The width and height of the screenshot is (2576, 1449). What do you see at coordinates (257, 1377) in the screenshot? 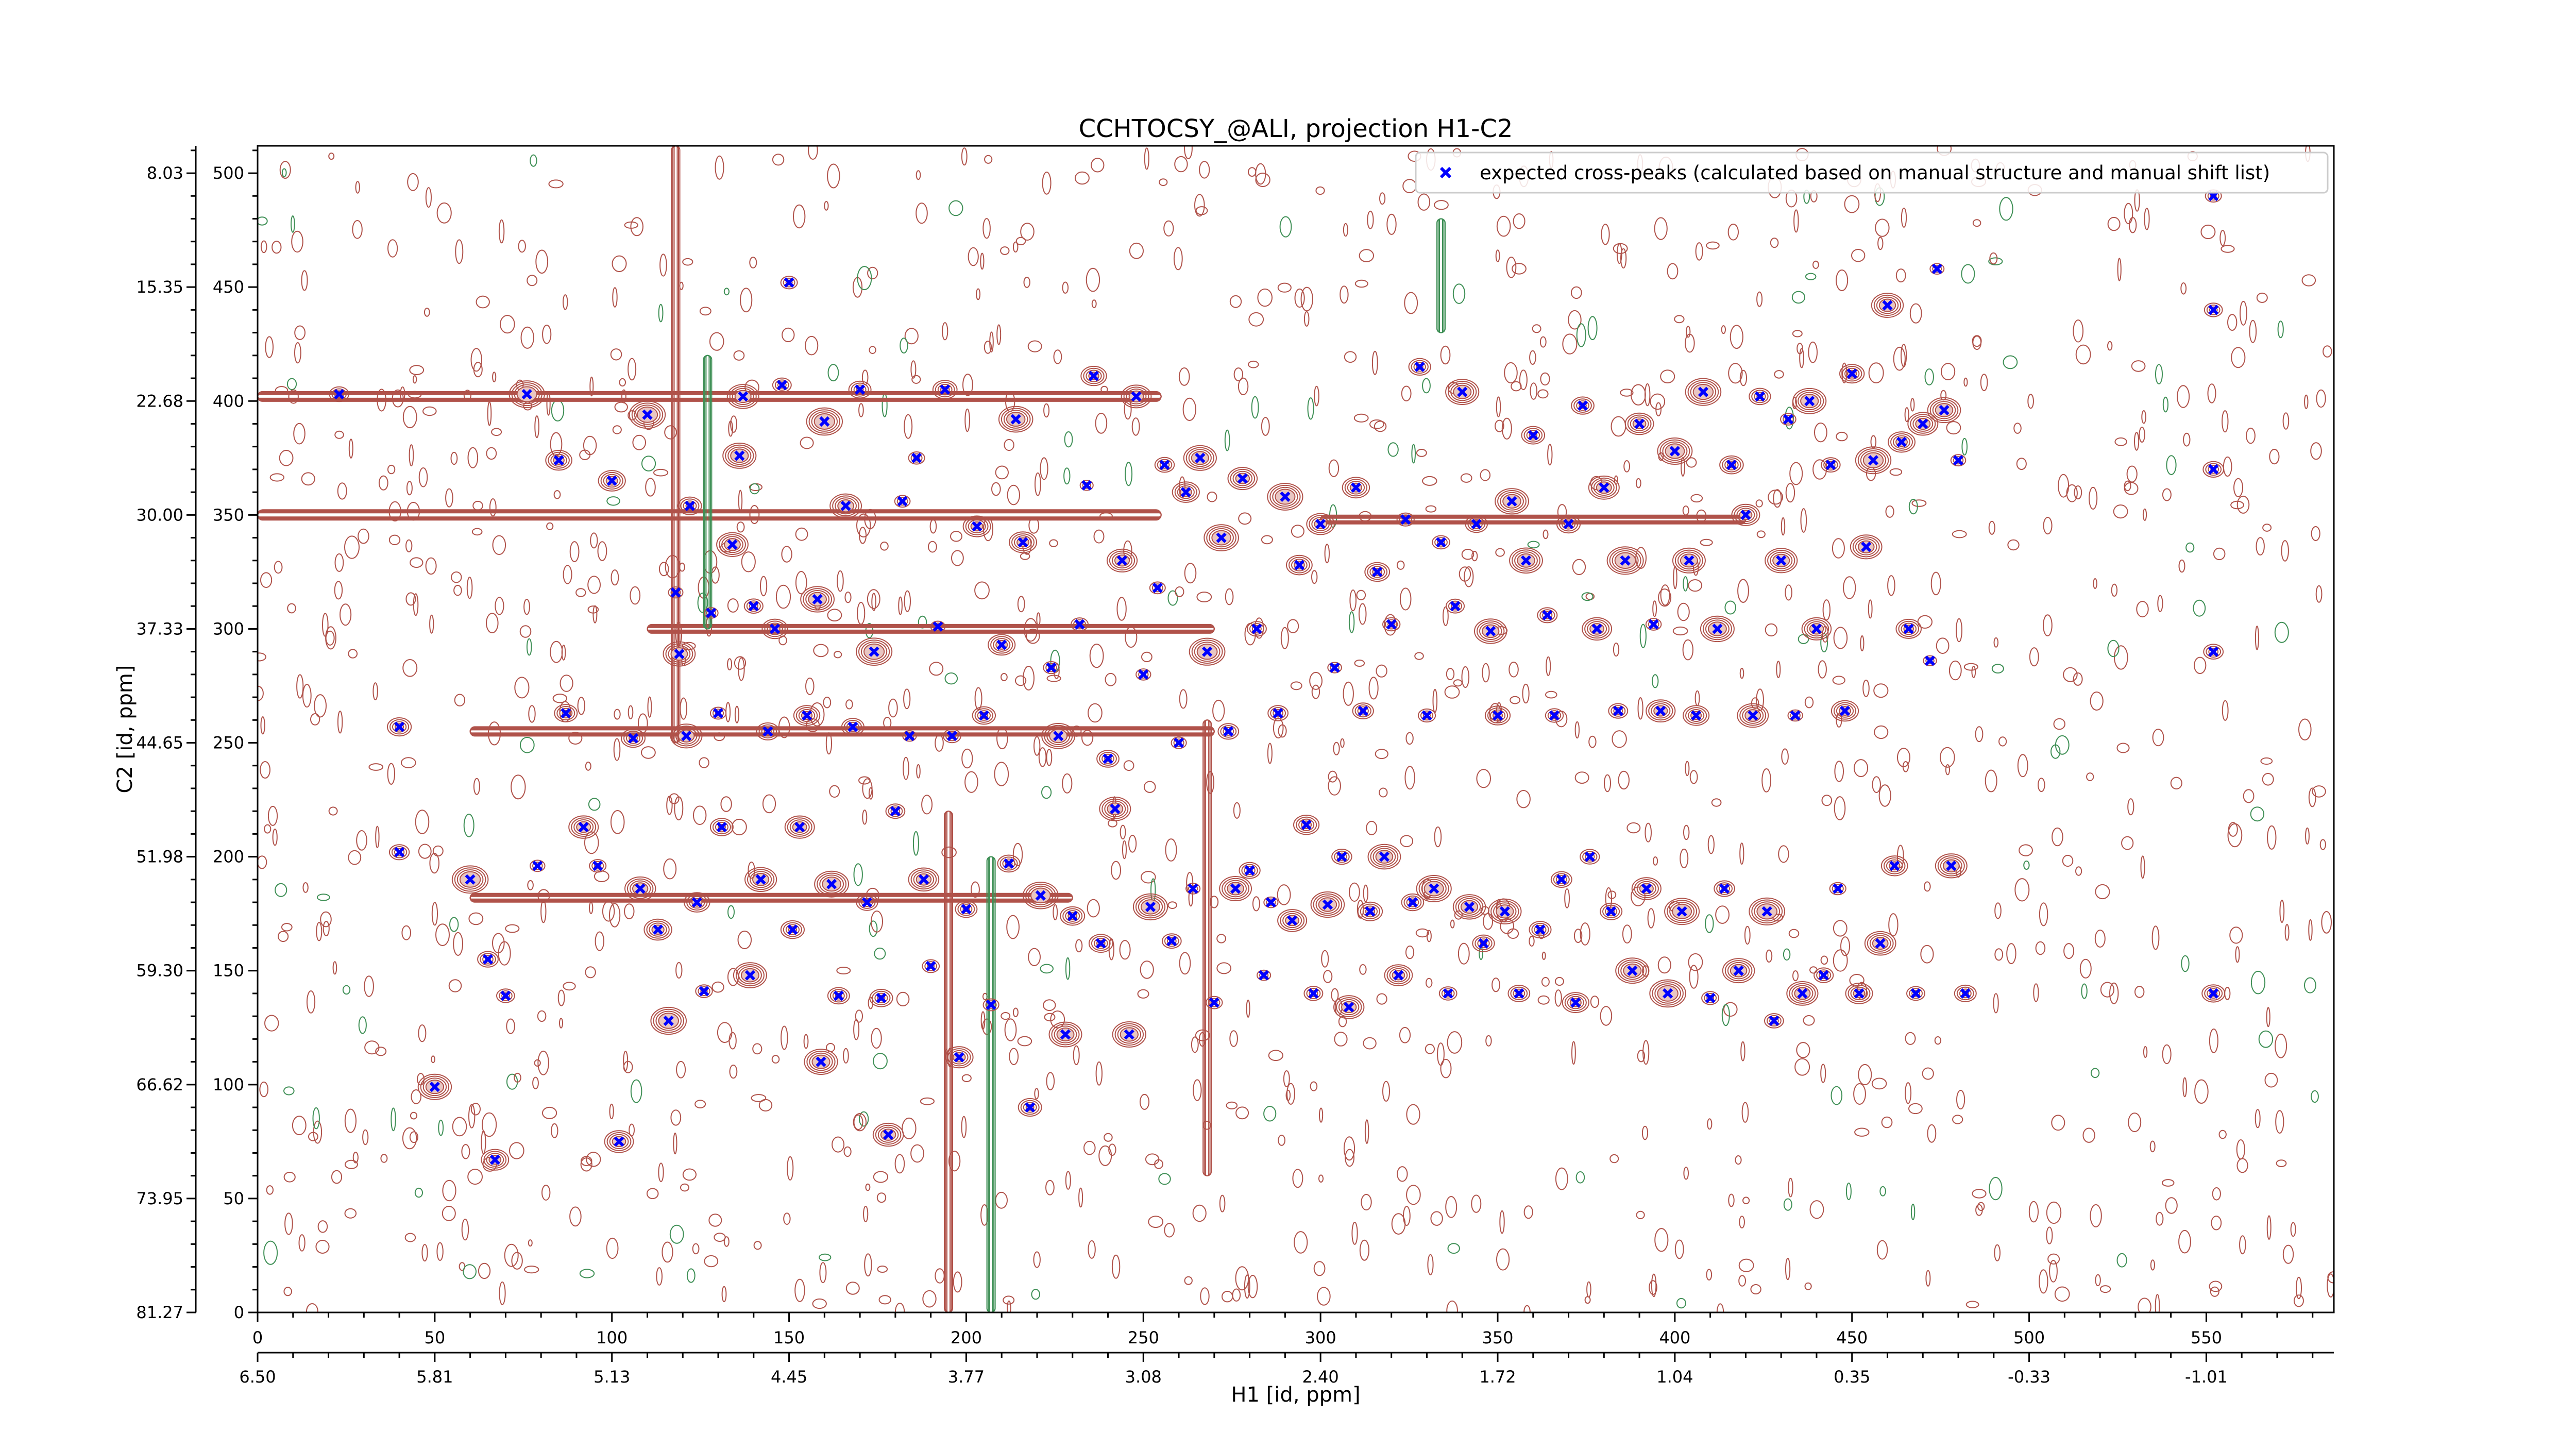
I see `x-ppm-tick-label: 6.50` at bounding box center [257, 1377].